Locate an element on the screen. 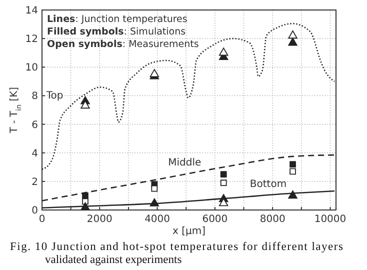  annotation: Lines: Junction temperatures is located at coordinates (117, 19).